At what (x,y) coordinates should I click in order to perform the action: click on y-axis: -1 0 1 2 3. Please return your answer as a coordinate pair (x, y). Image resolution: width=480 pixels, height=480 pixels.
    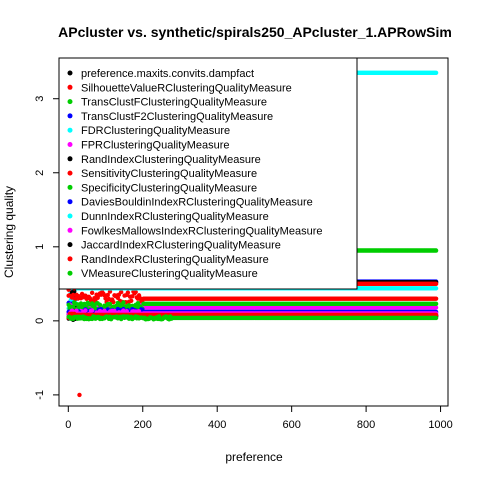
    Looking at the image, I should click on (46, 248).